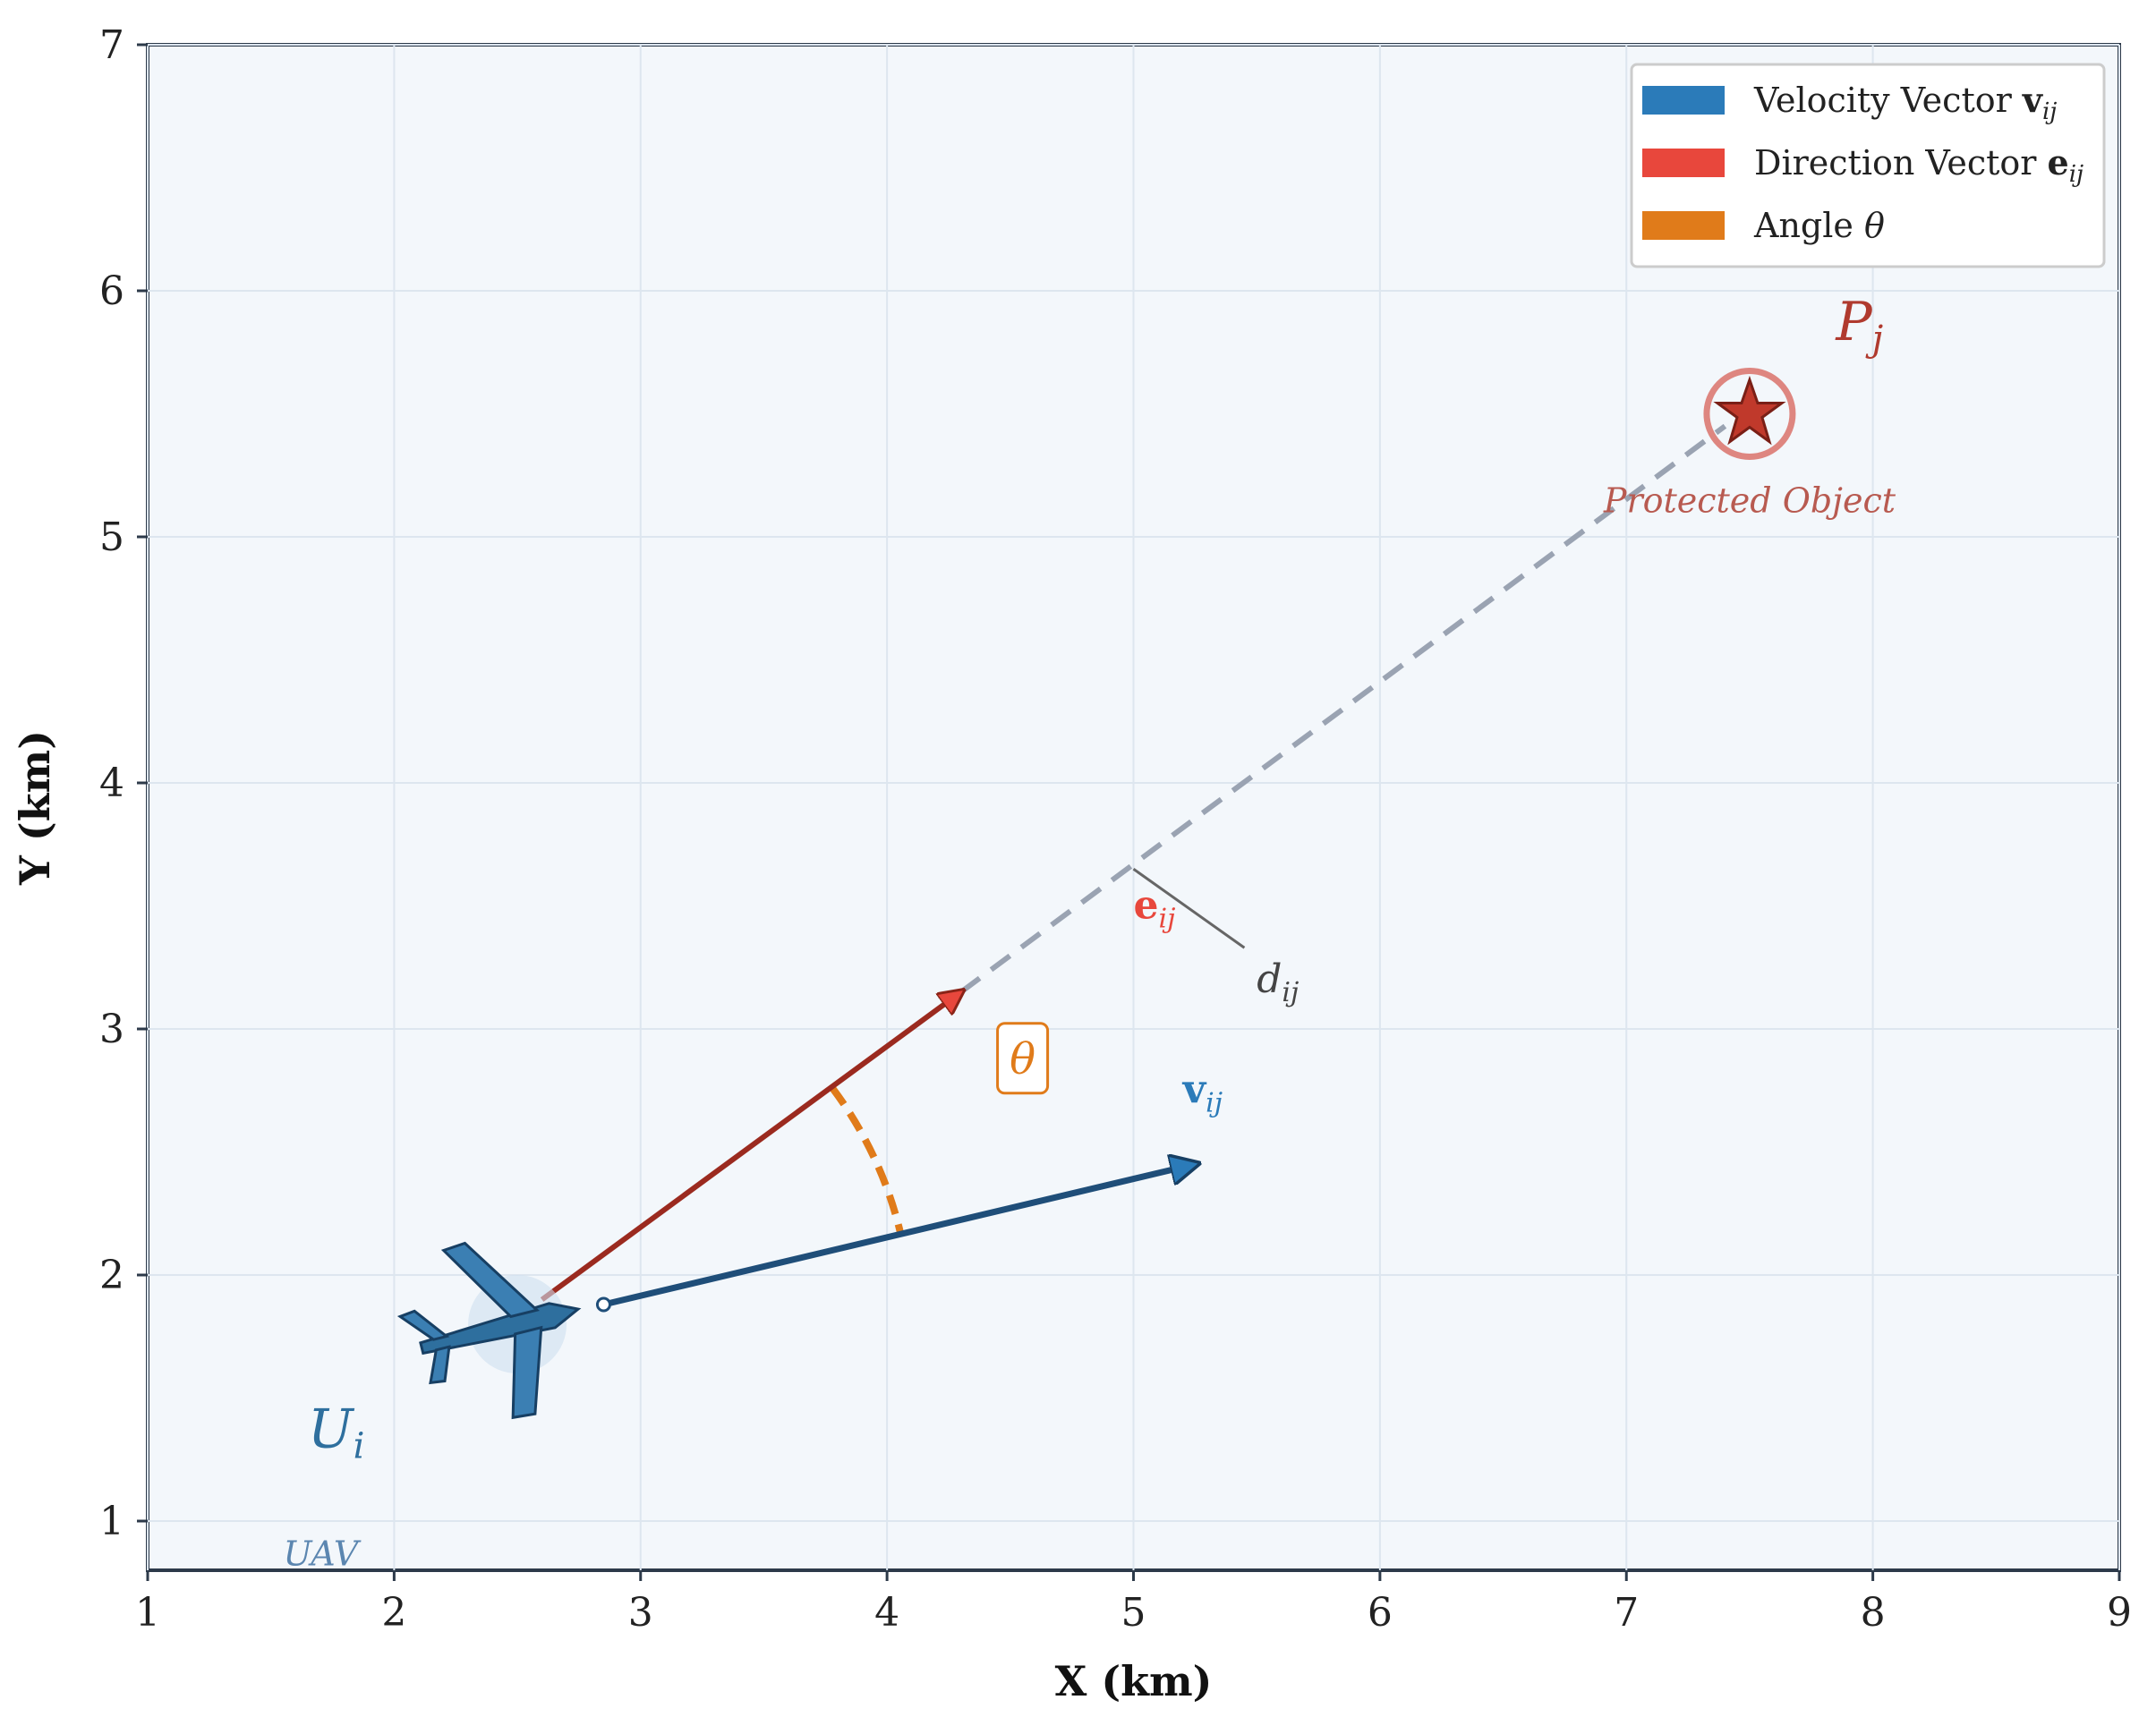 The image size is (2156, 1734). Describe the element at coordinates (1343, 709) in the screenshot. I see `line-of-sight` at that location.